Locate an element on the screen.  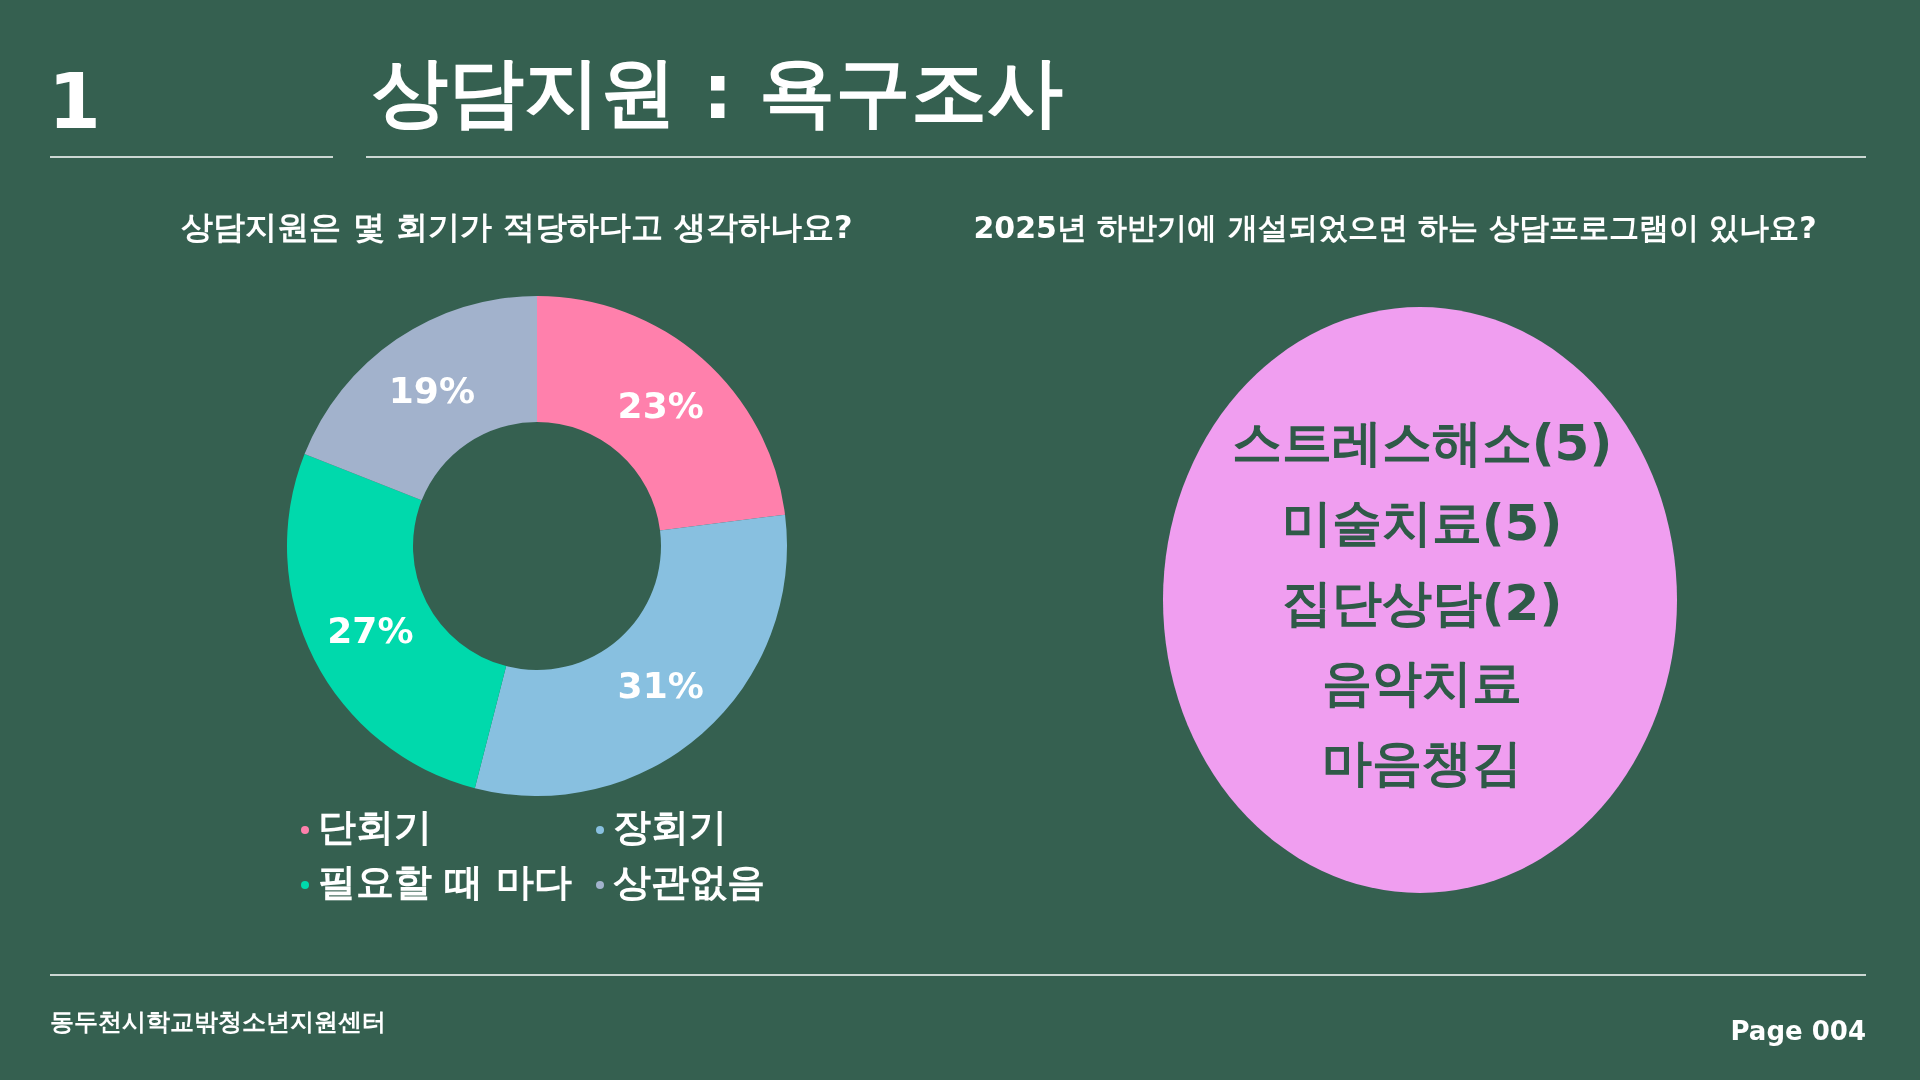
text: 상담지원 : 욕구조사 is located at coordinates (718, 91).